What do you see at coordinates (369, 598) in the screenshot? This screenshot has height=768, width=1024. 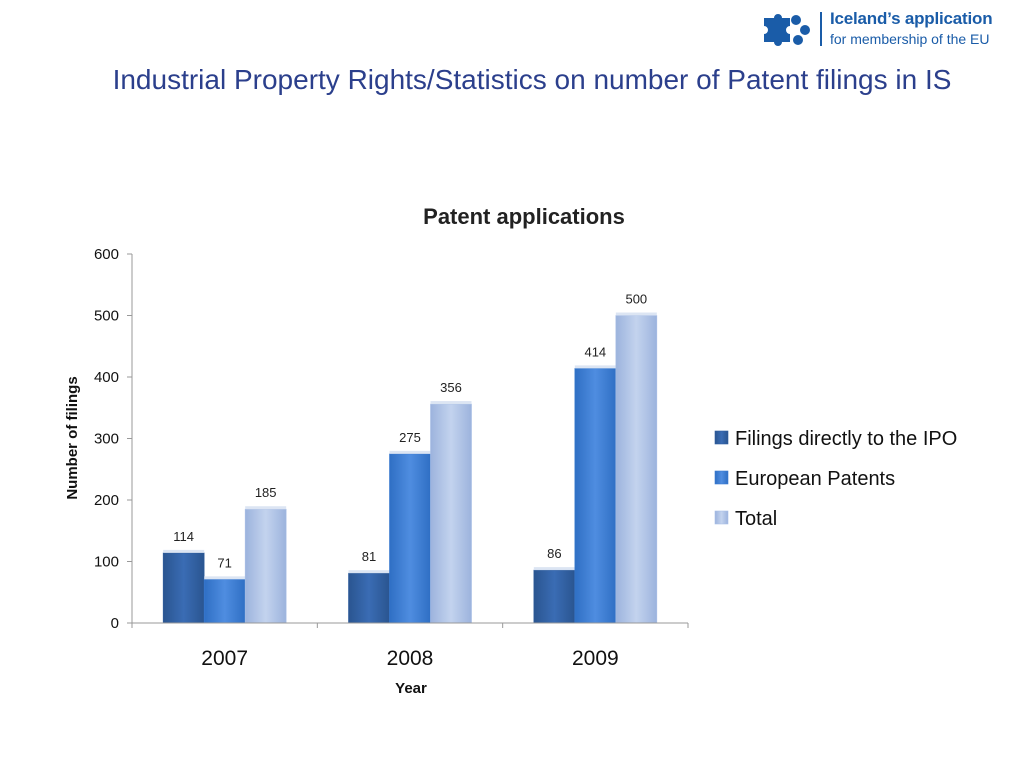 I see `bar-2008-s0` at bounding box center [369, 598].